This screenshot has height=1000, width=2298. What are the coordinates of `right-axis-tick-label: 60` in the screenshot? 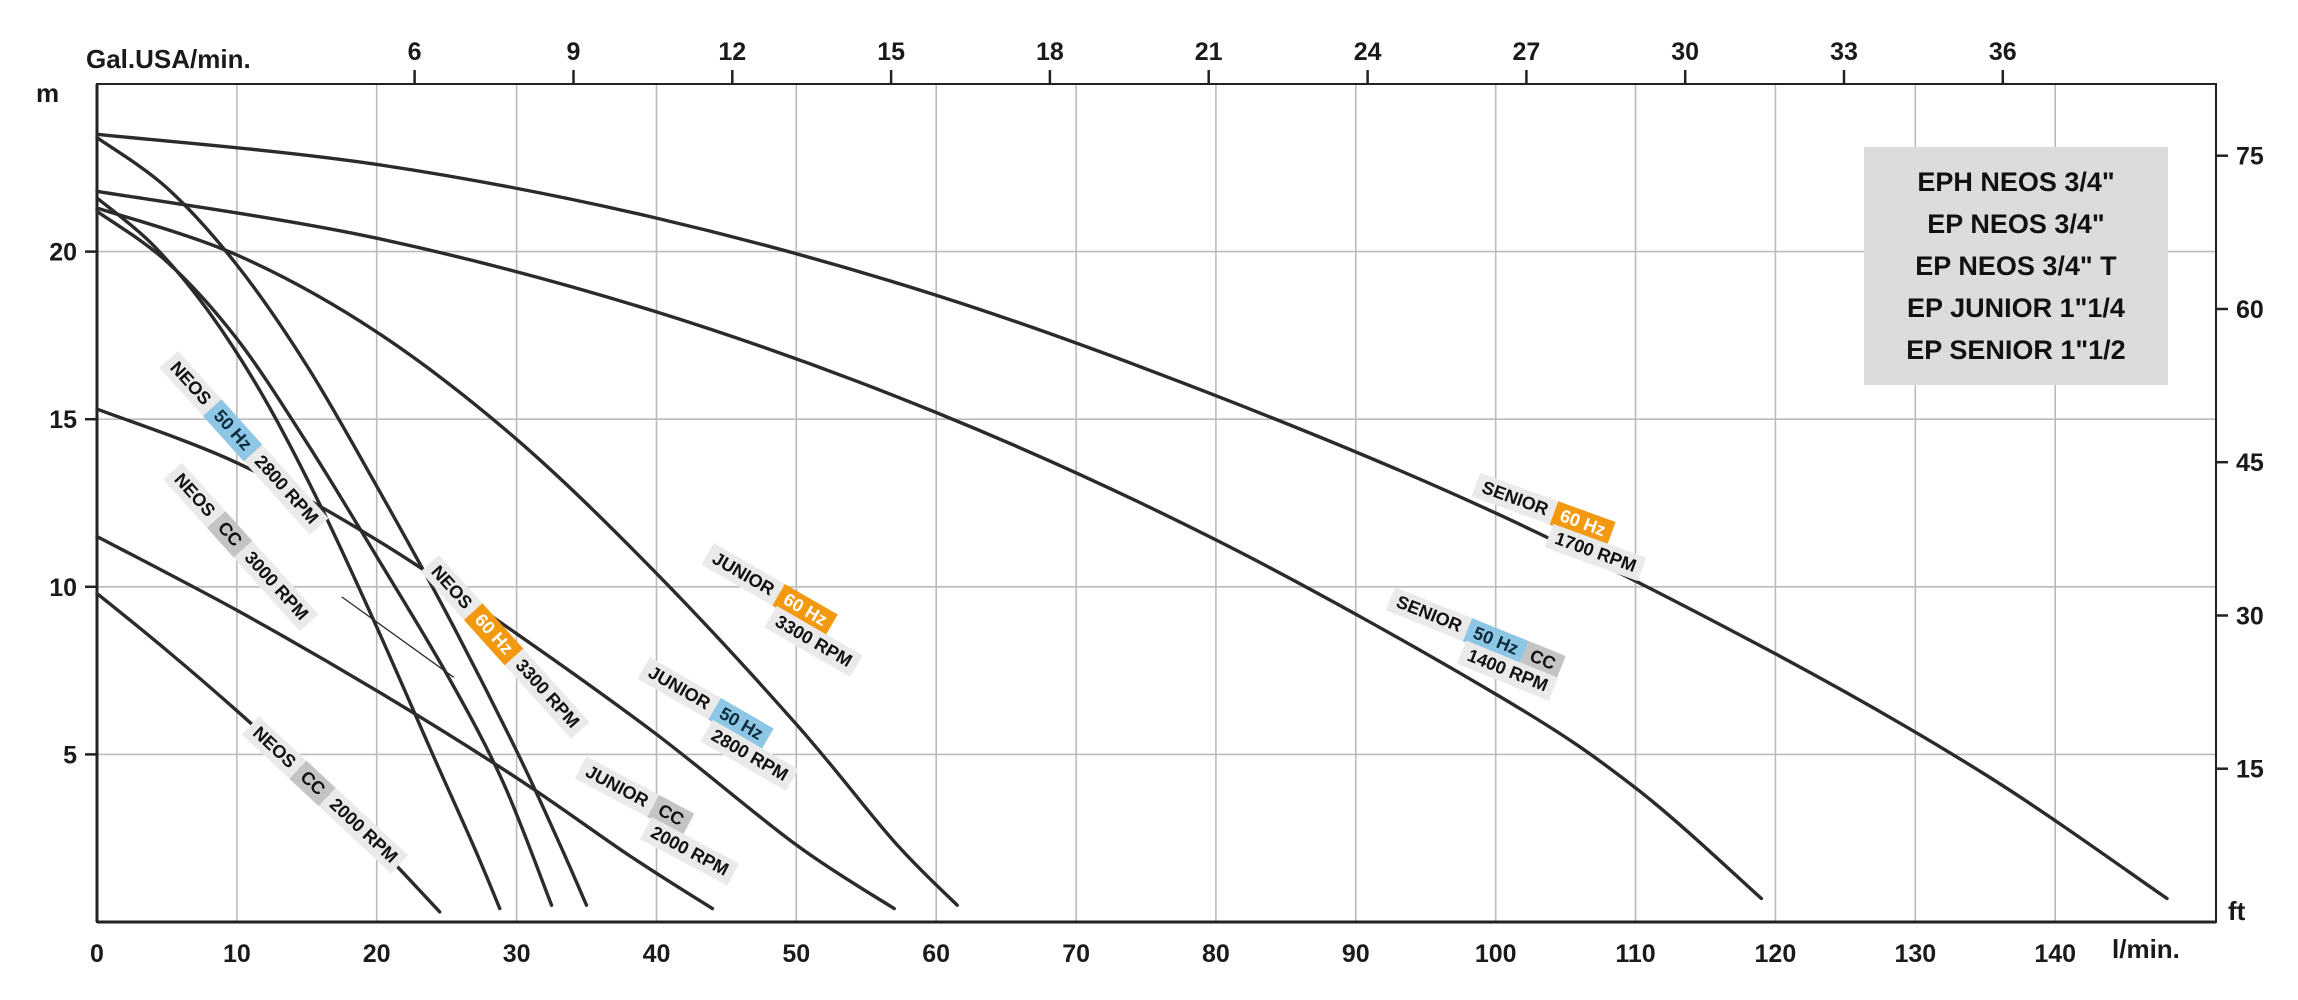 It's located at (2250, 310).